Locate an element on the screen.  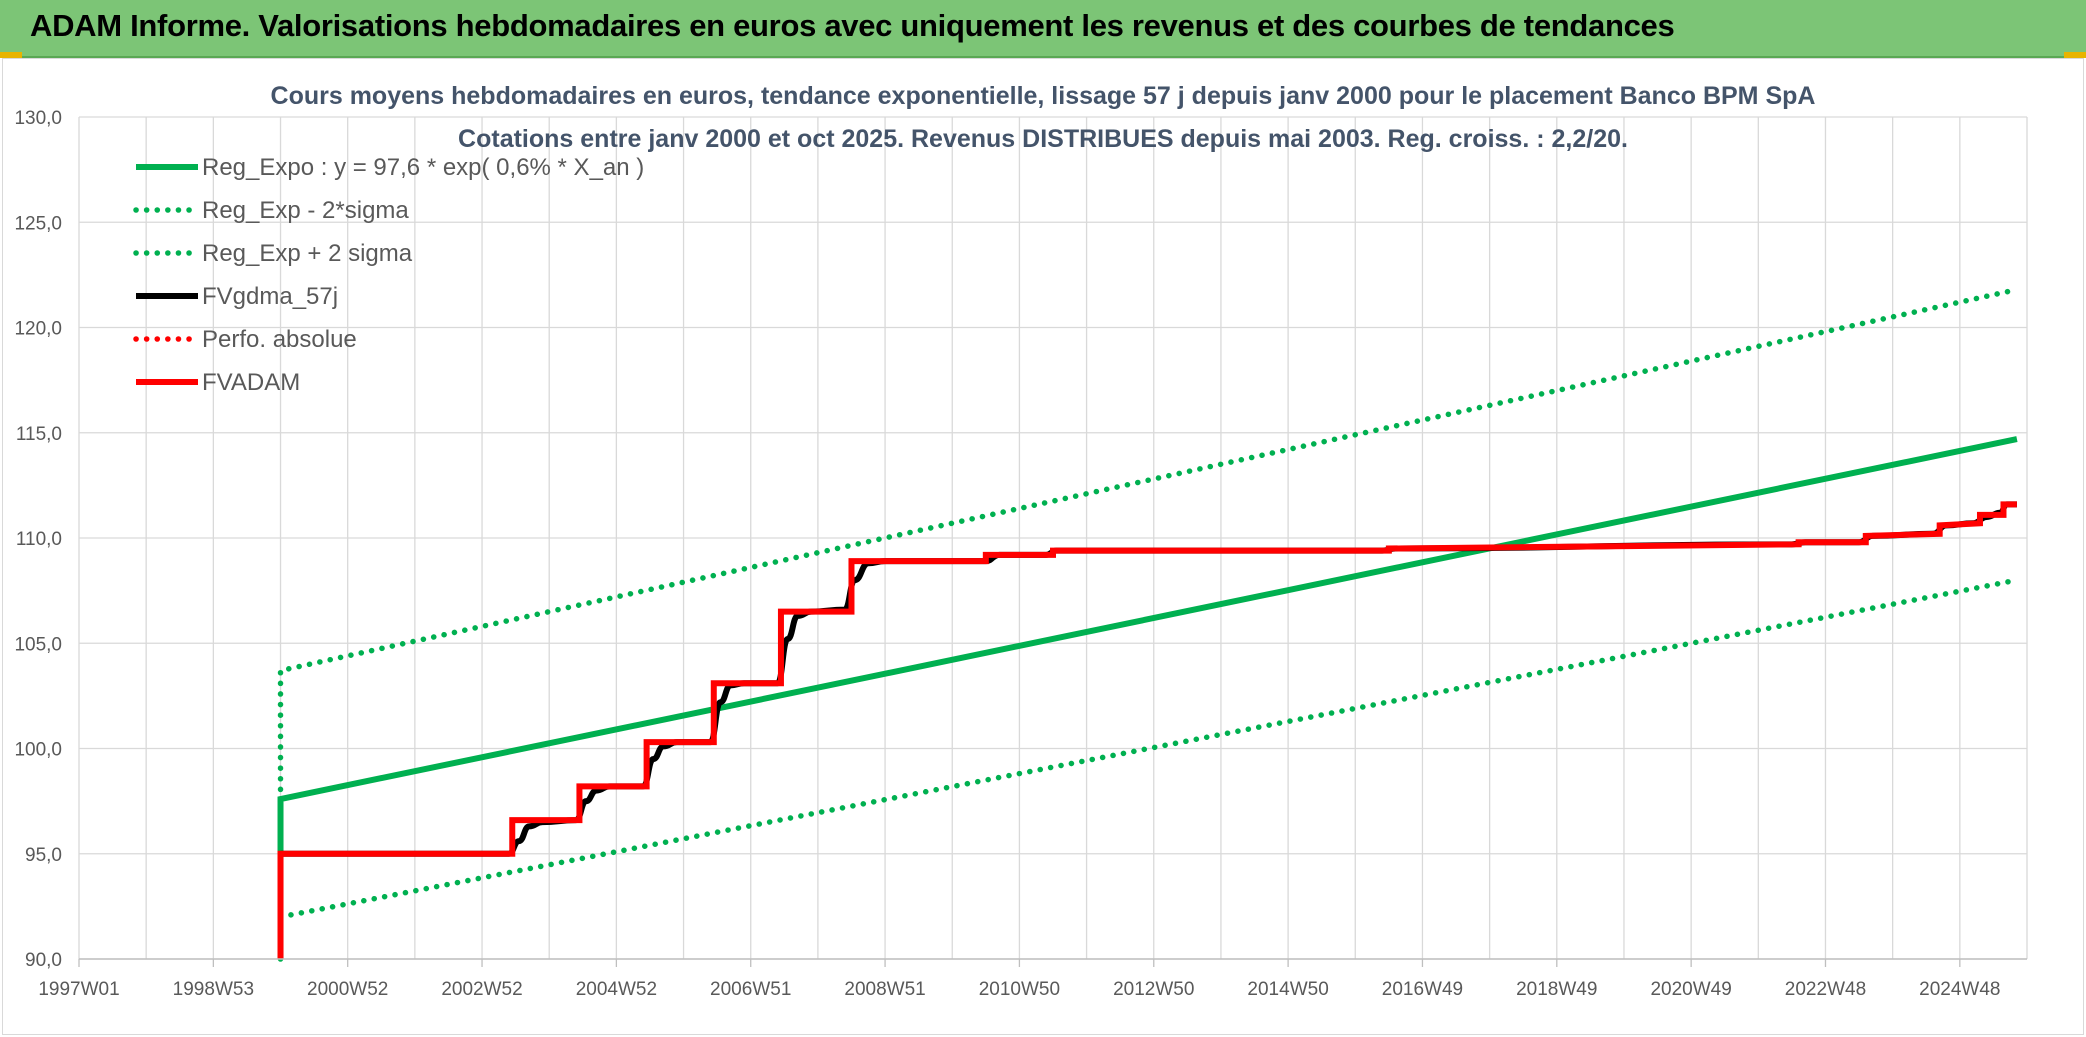
legend-label: Reg_Exp - 2*sigma is located at coordinates (305, 210).